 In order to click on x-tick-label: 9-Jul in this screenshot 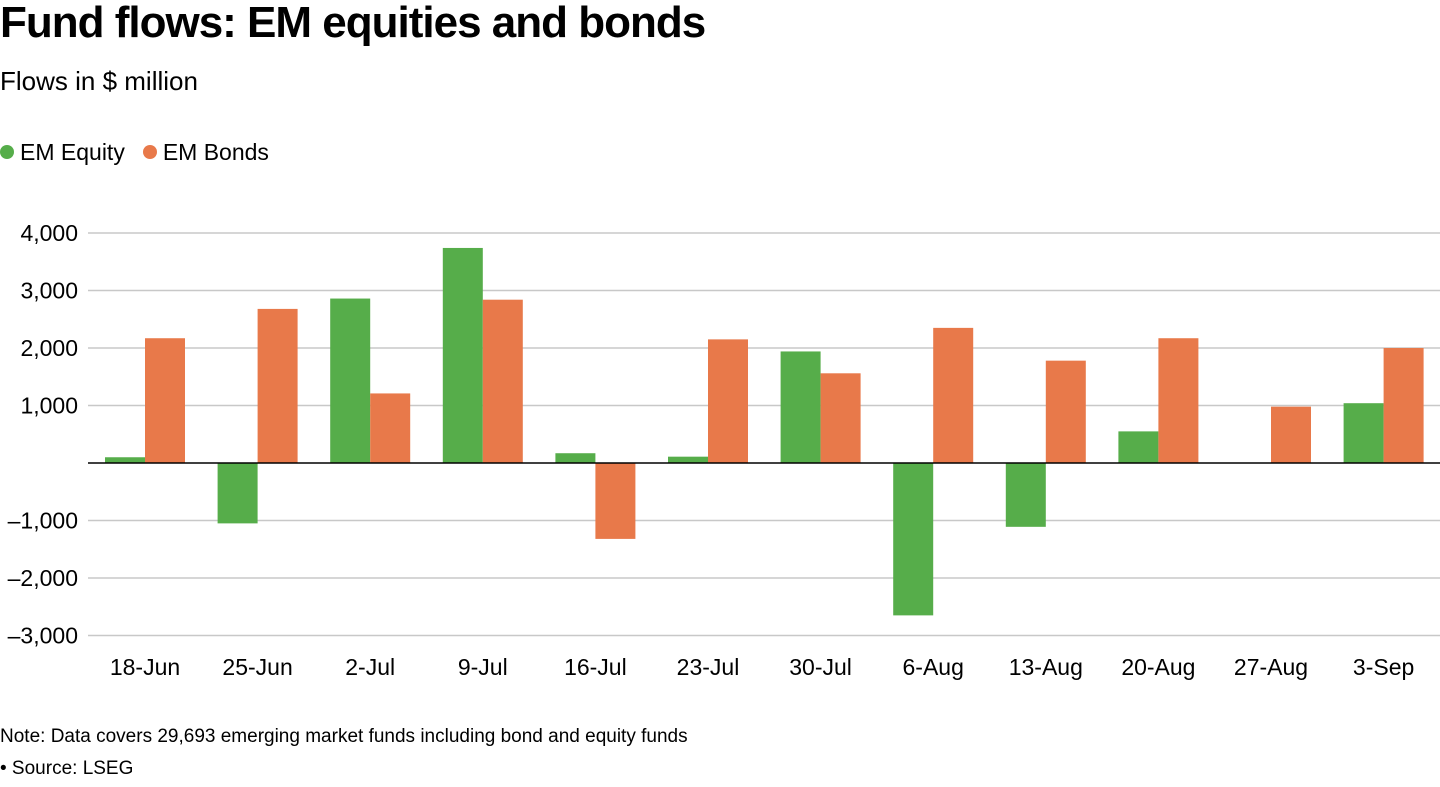, I will do `click(483, 667)`.